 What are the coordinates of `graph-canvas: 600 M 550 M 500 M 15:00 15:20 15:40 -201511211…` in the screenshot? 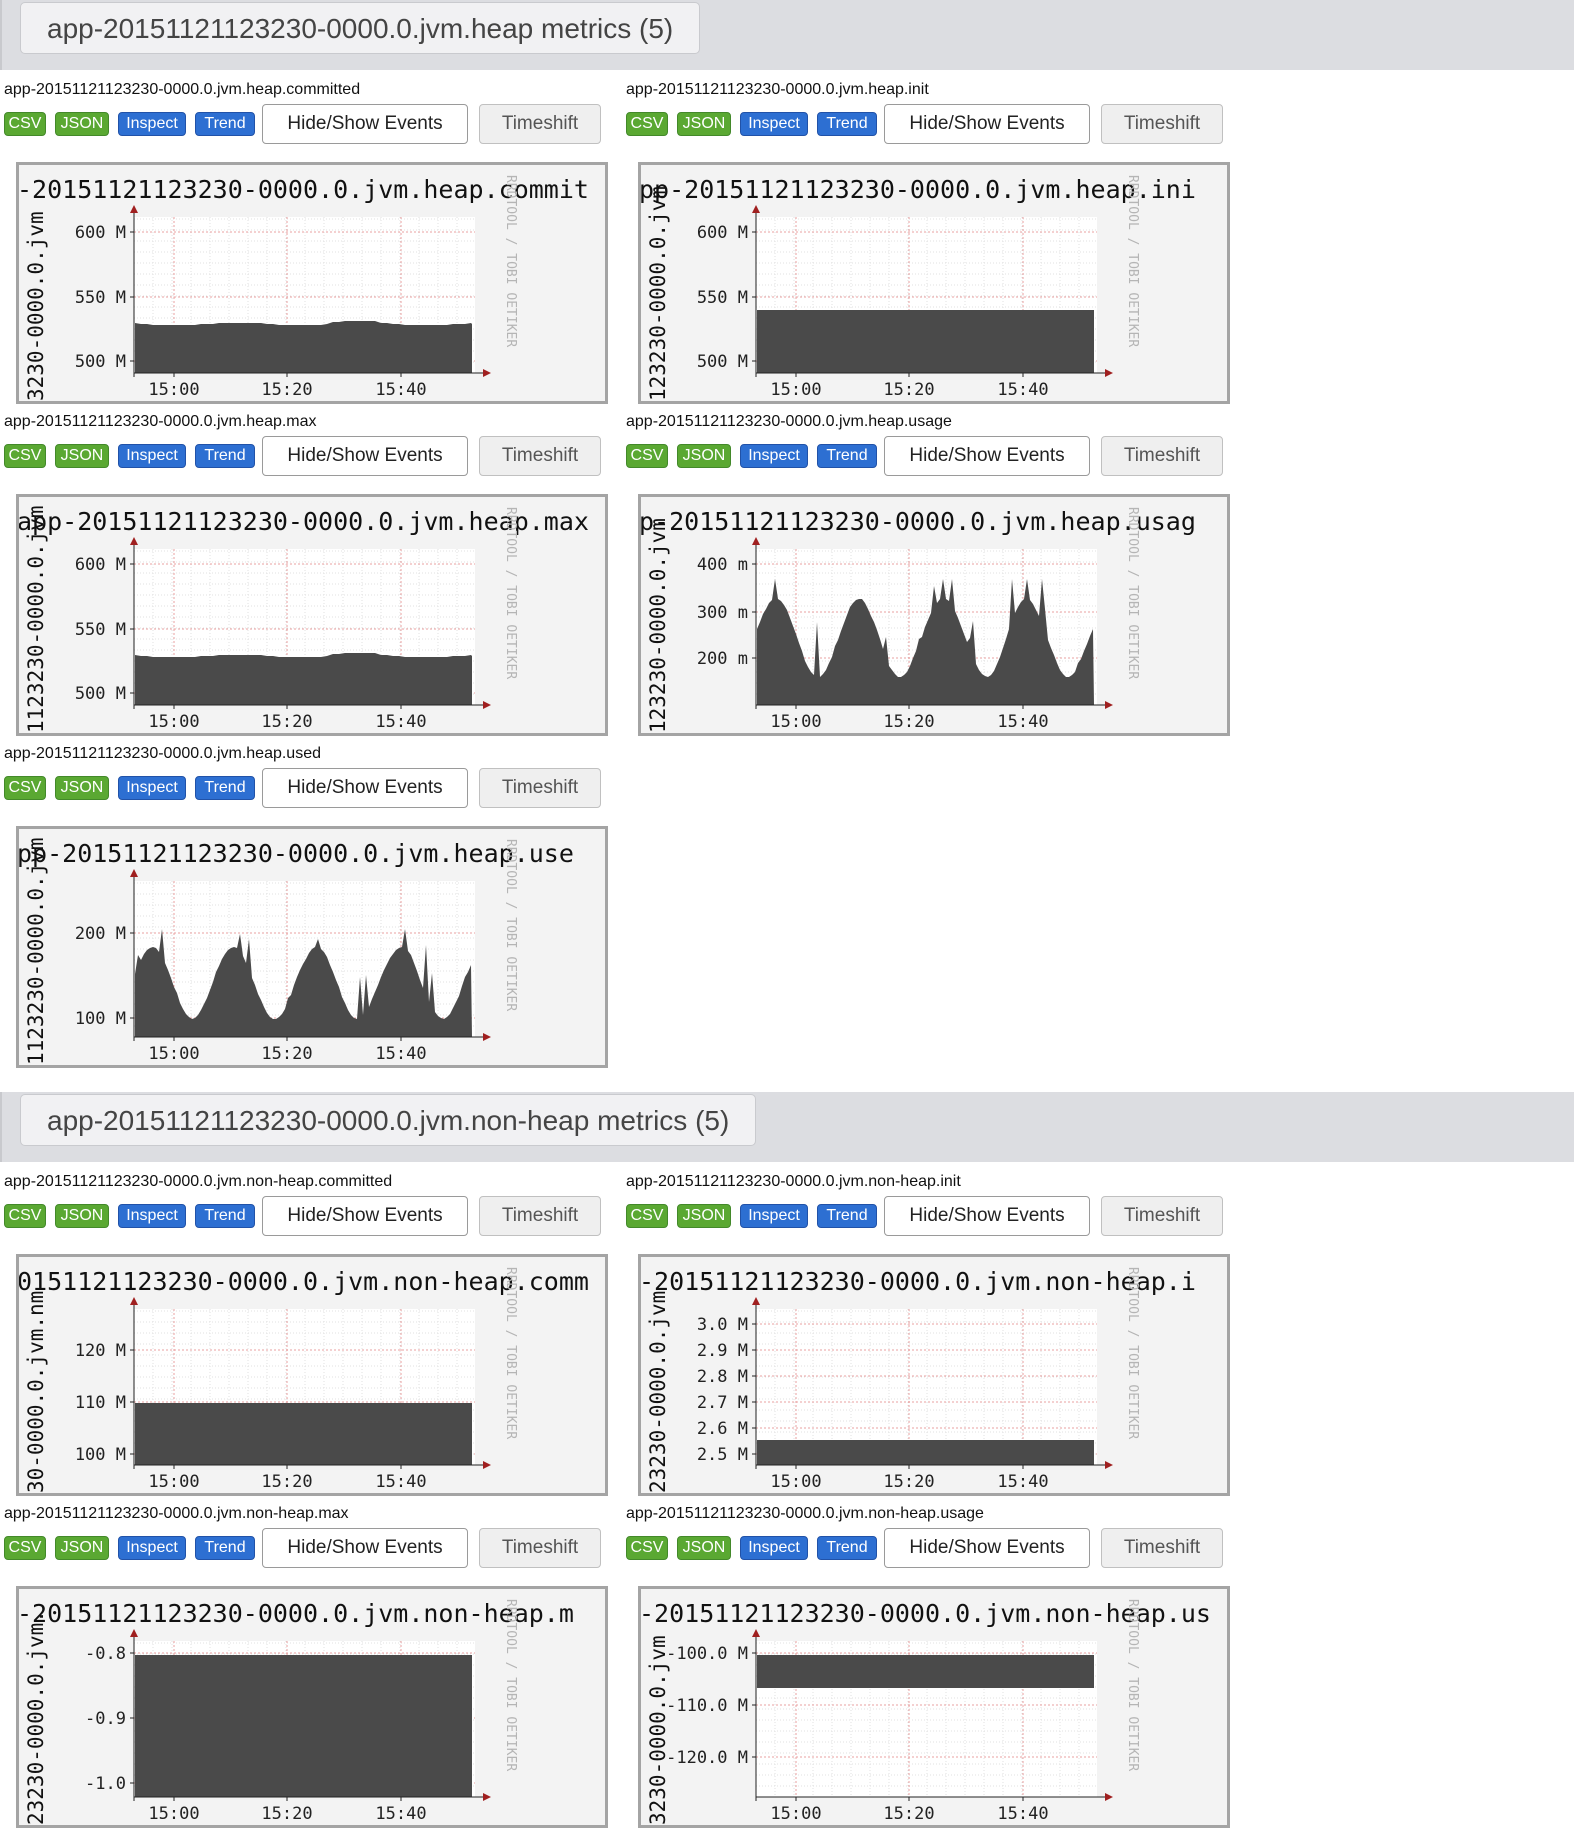 It's located at (304, 288).